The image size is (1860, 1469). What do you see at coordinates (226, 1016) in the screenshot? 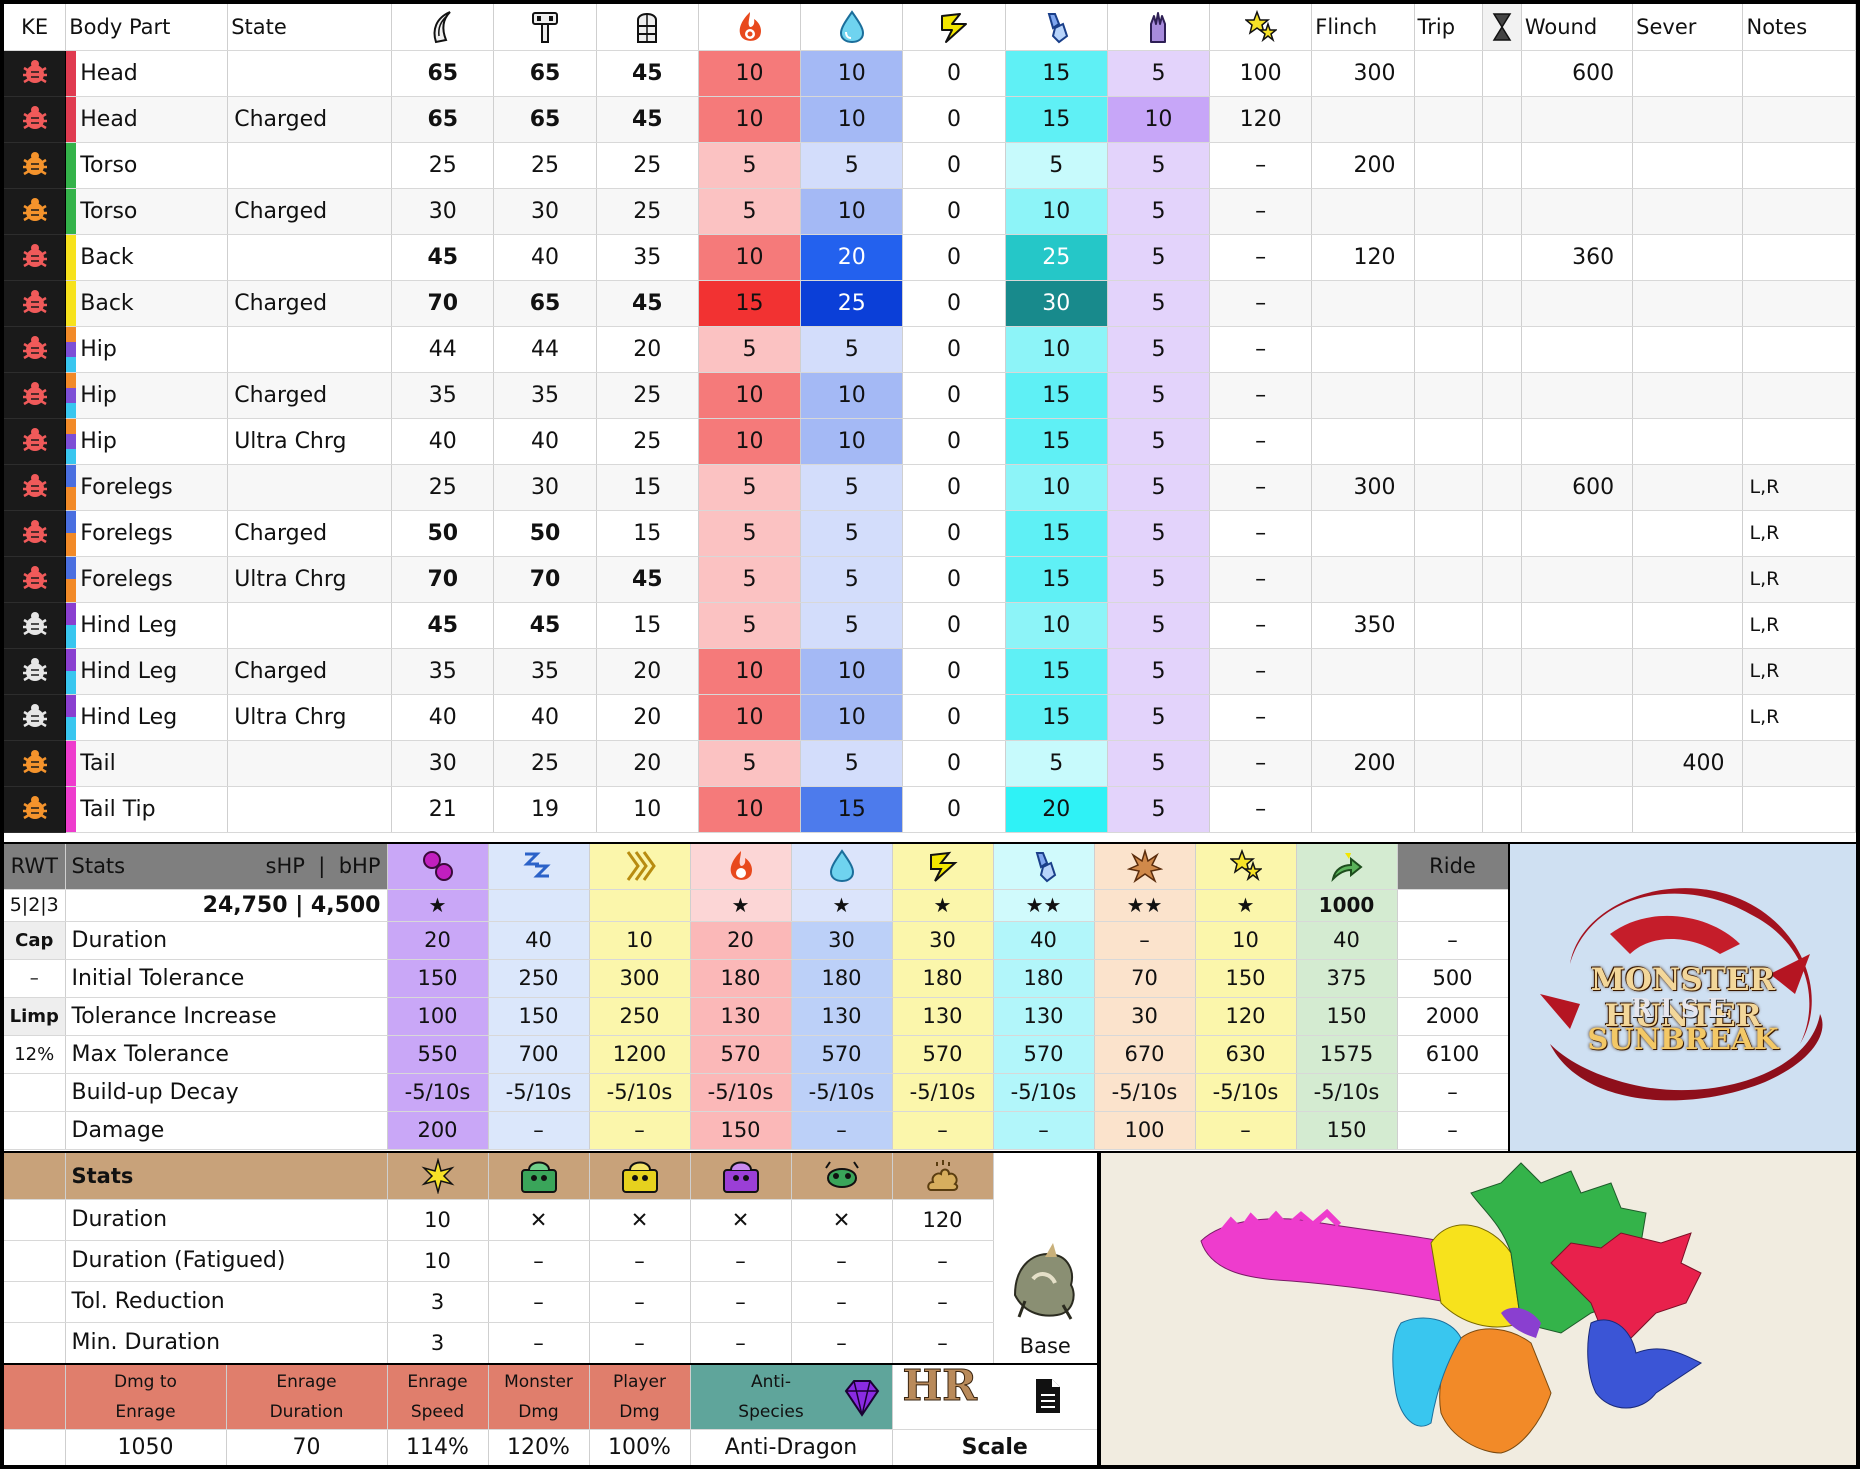
I see `status-label: Tolerance Increase` at bounding box center [226, 1016].